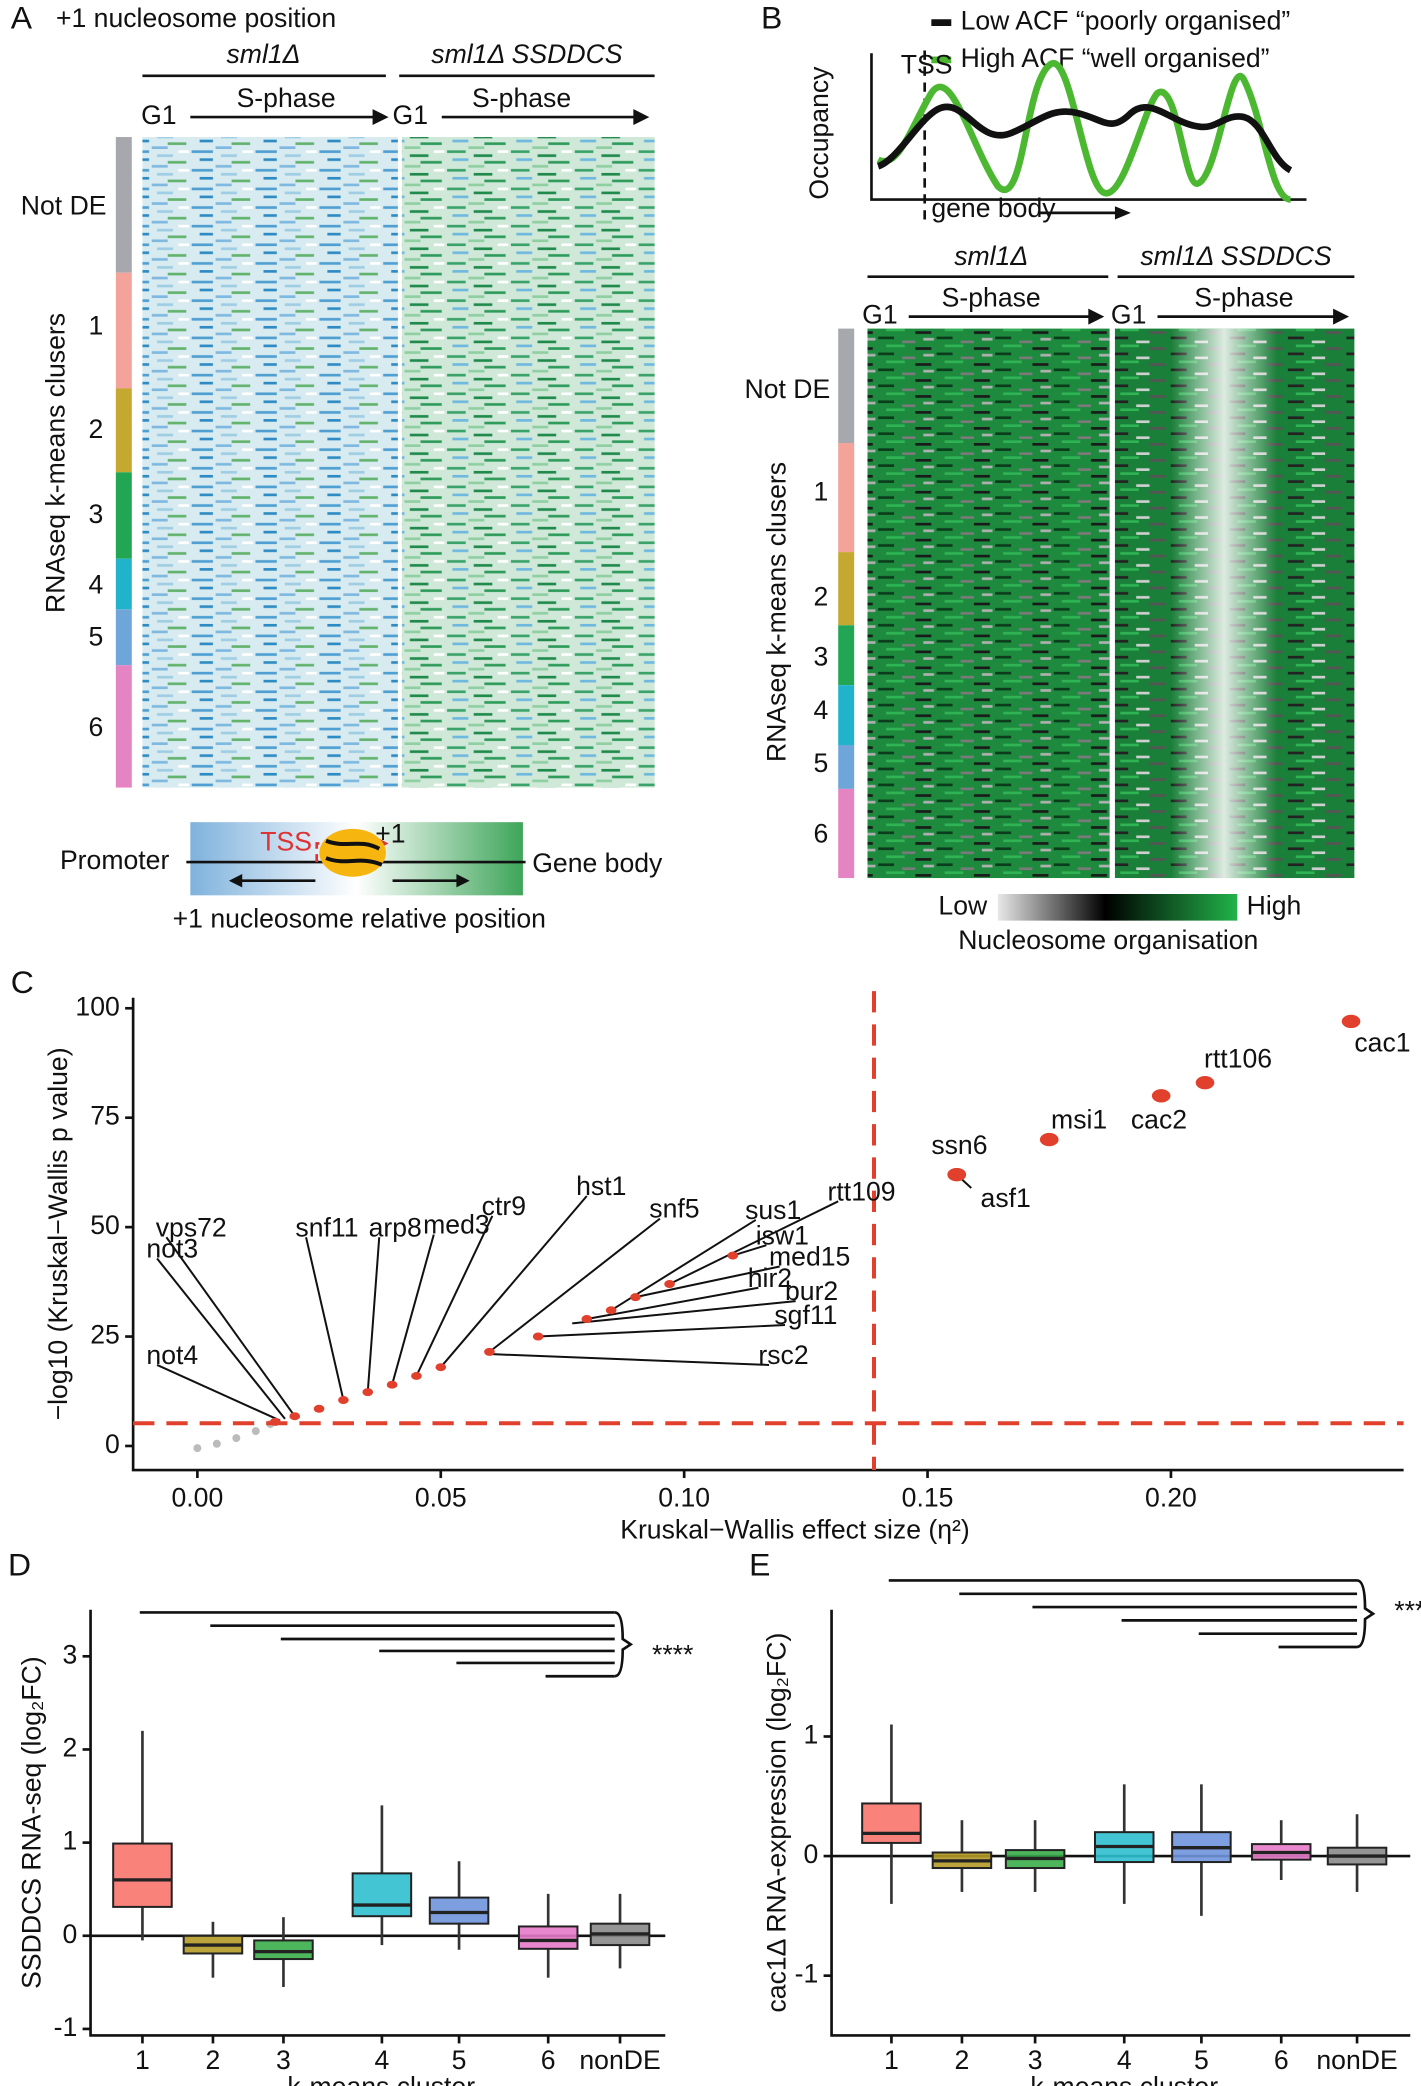  What do you see at coordinates (1084, 138) in the screenshot?
I see `schematic-curve` at bounding box center [1084, 138].